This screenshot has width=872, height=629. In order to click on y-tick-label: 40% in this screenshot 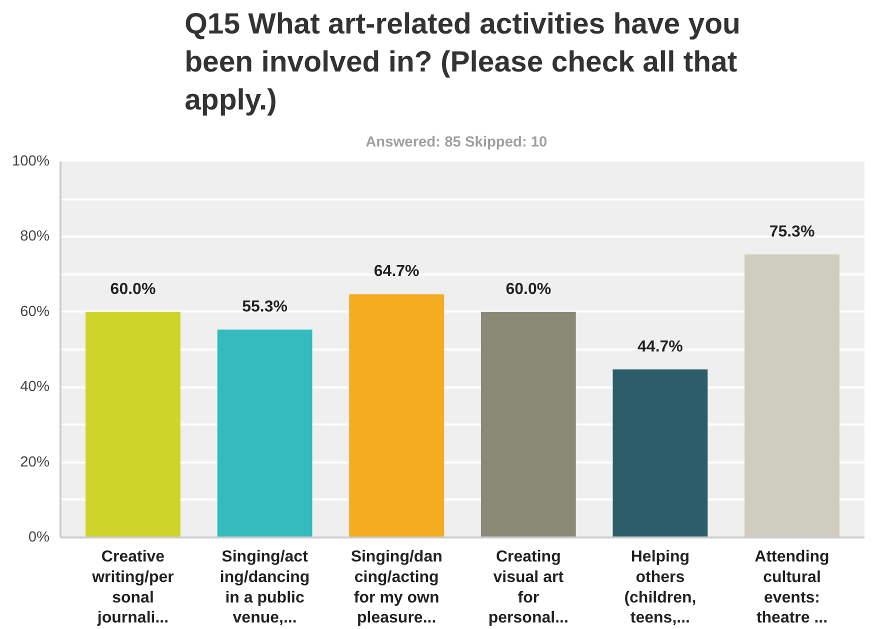, I will do `click(35, 387)`.